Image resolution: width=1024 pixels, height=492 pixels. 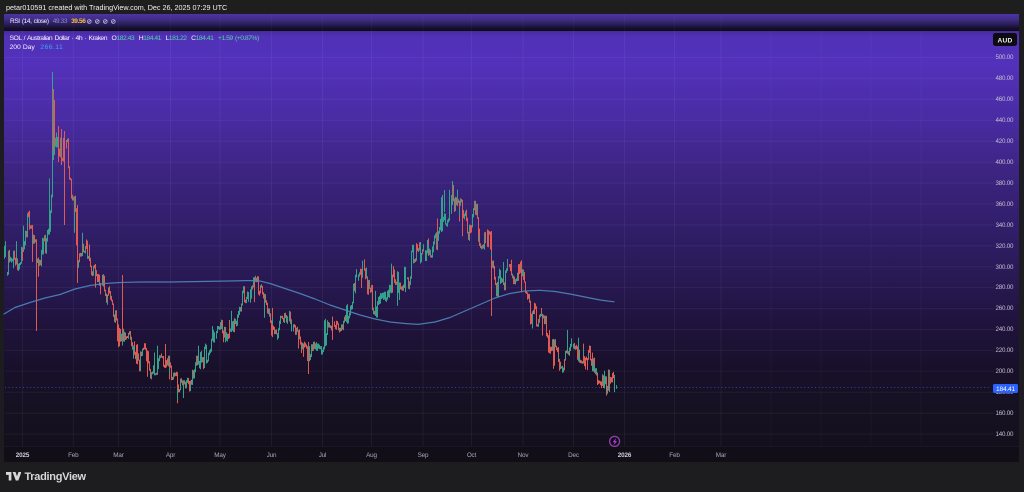 I want to click on svg-text: 184.41, so click(x=1006, y=388).